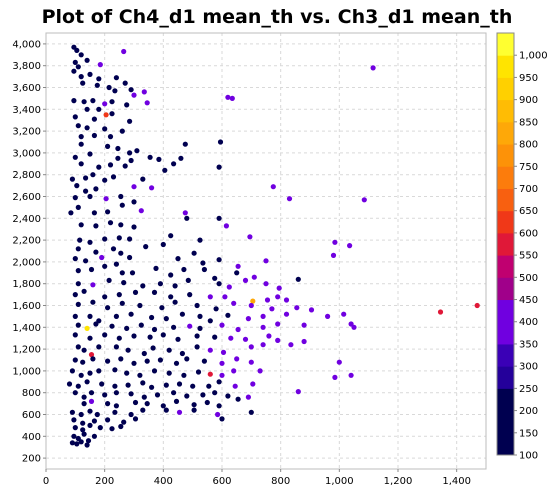 This screenshot has height=490, width=556. Describe the element at coordinates (528, 189) in the screenshot. I see `color-scale-label: 700` at that location.